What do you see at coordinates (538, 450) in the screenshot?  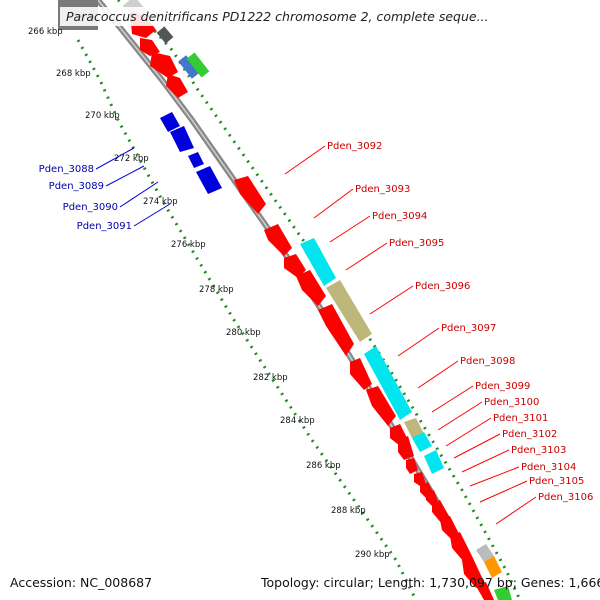 I see `gene-label-forward: Pden_3103` at bounding box center [538, 450].